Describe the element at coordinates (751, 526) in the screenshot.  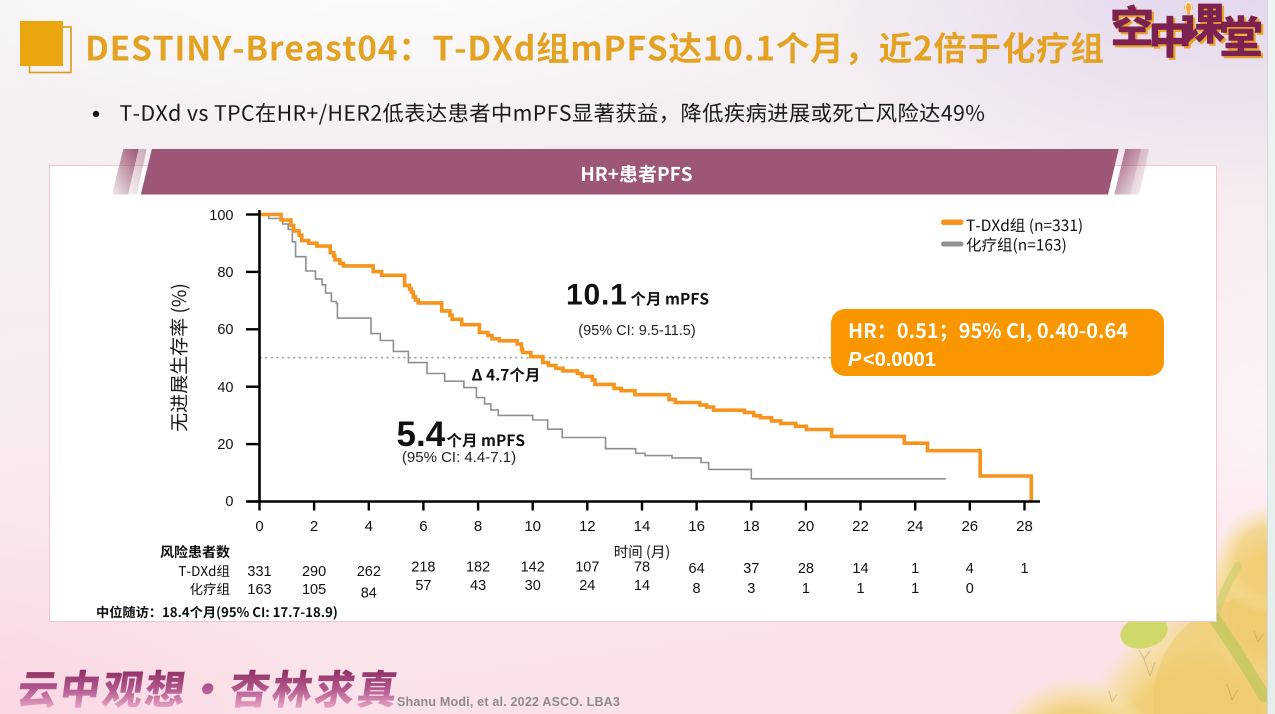
I see `svg-text: 18` at that location.